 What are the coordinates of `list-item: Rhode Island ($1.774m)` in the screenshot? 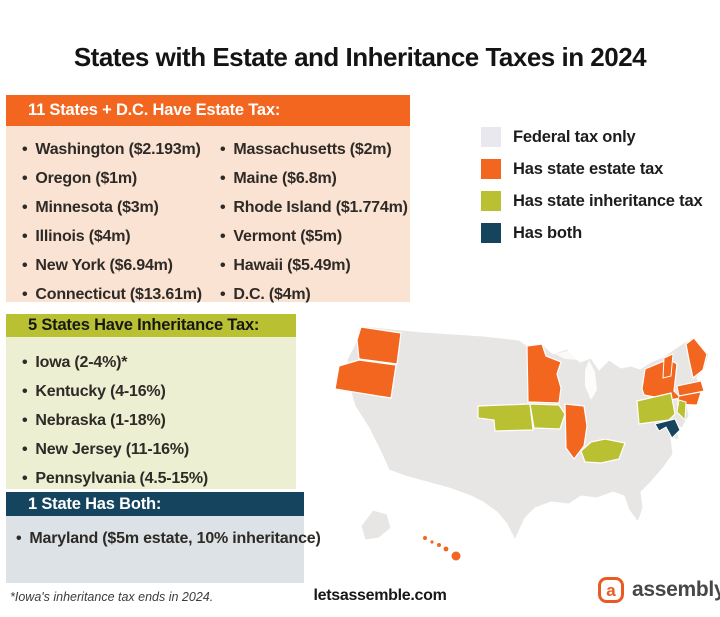 It's located at (314, 207).